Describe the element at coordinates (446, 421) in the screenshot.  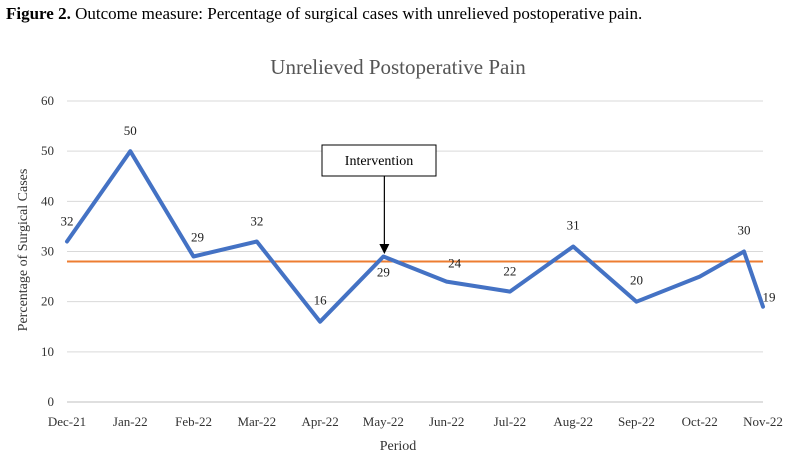
I see `x-tick-label: Jun-22` at that location.